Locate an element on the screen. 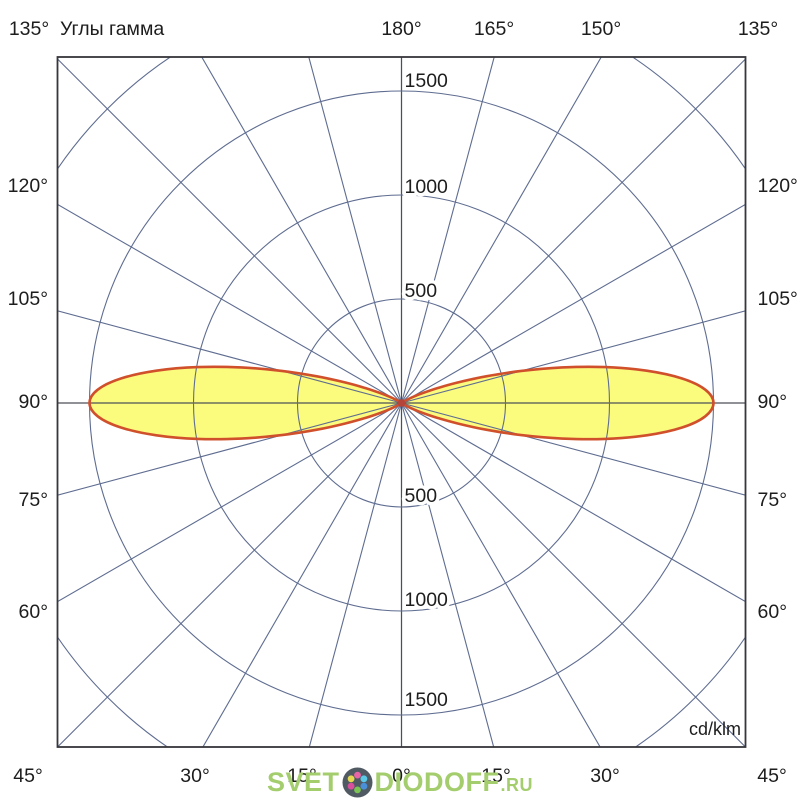  watermark: SVET DIODOFF .RU is located at coordinates (400, 782).